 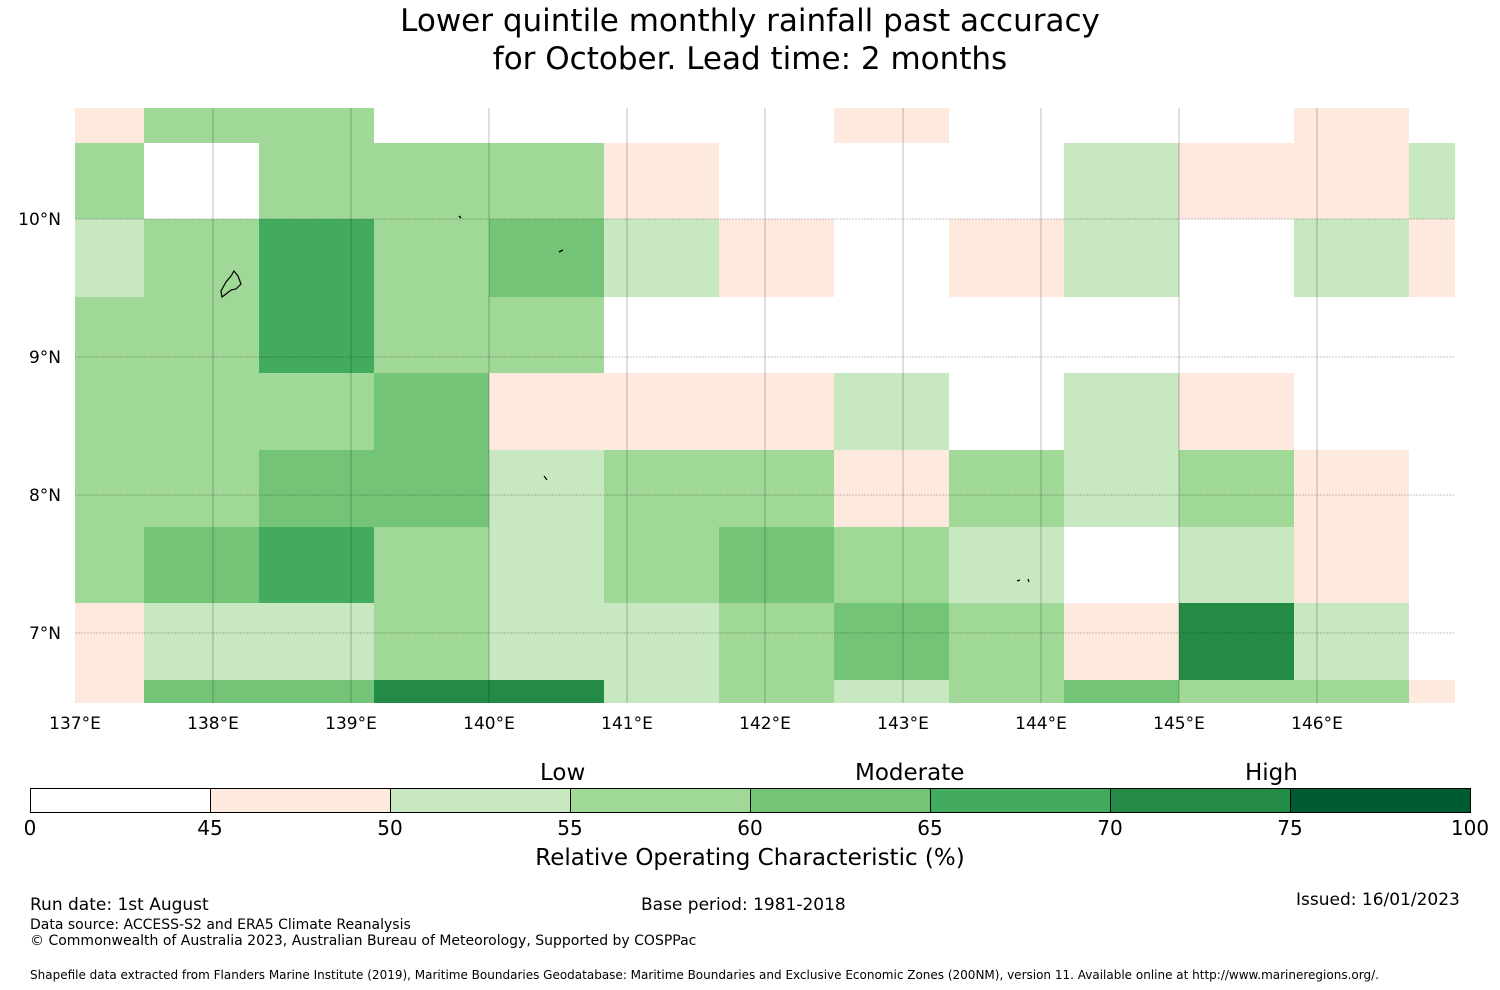 I want to click on latitude-label: 9°N, so click(x=45, y=358).